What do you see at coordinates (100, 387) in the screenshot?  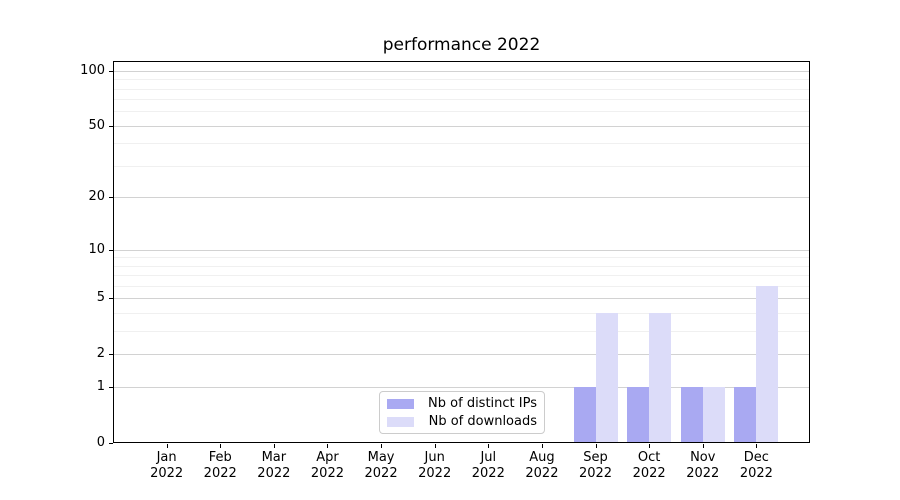 I see `y-tick-label: 1` at bounding box center [100, 387].